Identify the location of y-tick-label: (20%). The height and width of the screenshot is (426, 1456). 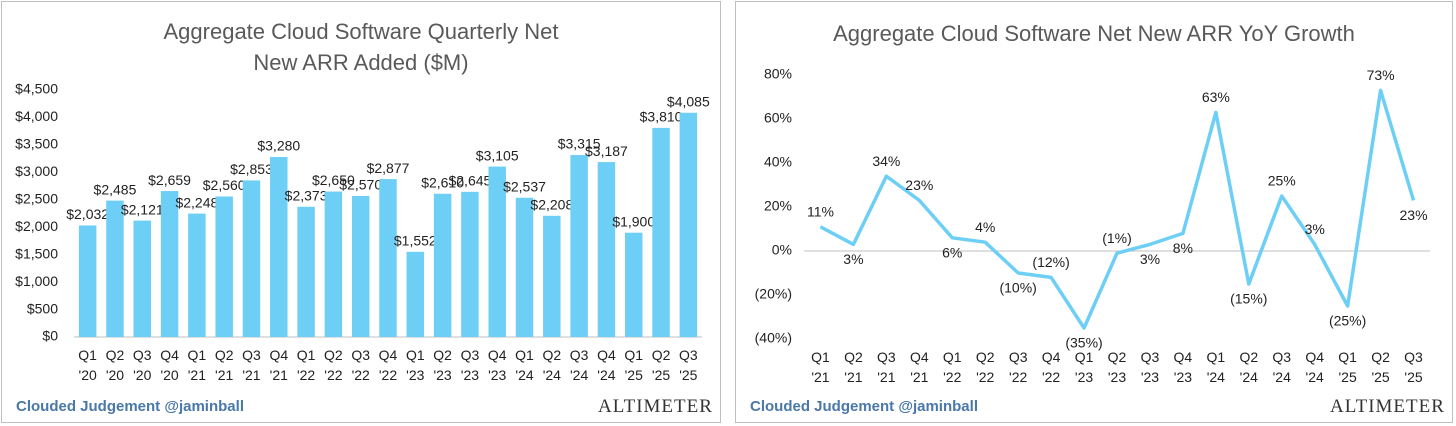
(773, 294).